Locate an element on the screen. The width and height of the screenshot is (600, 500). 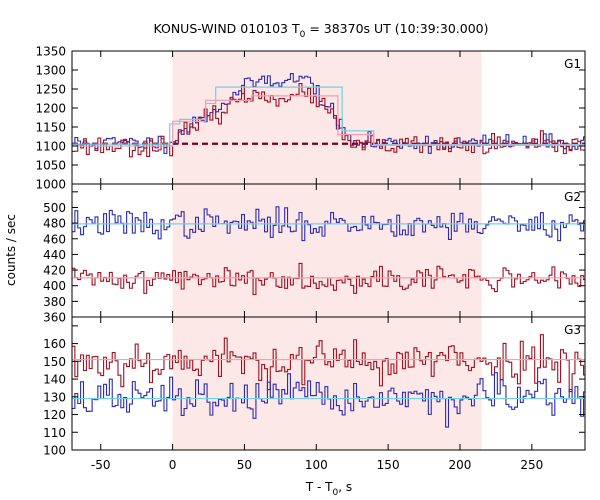
y-tick-label: 440 is located at coordinates (54, 255).